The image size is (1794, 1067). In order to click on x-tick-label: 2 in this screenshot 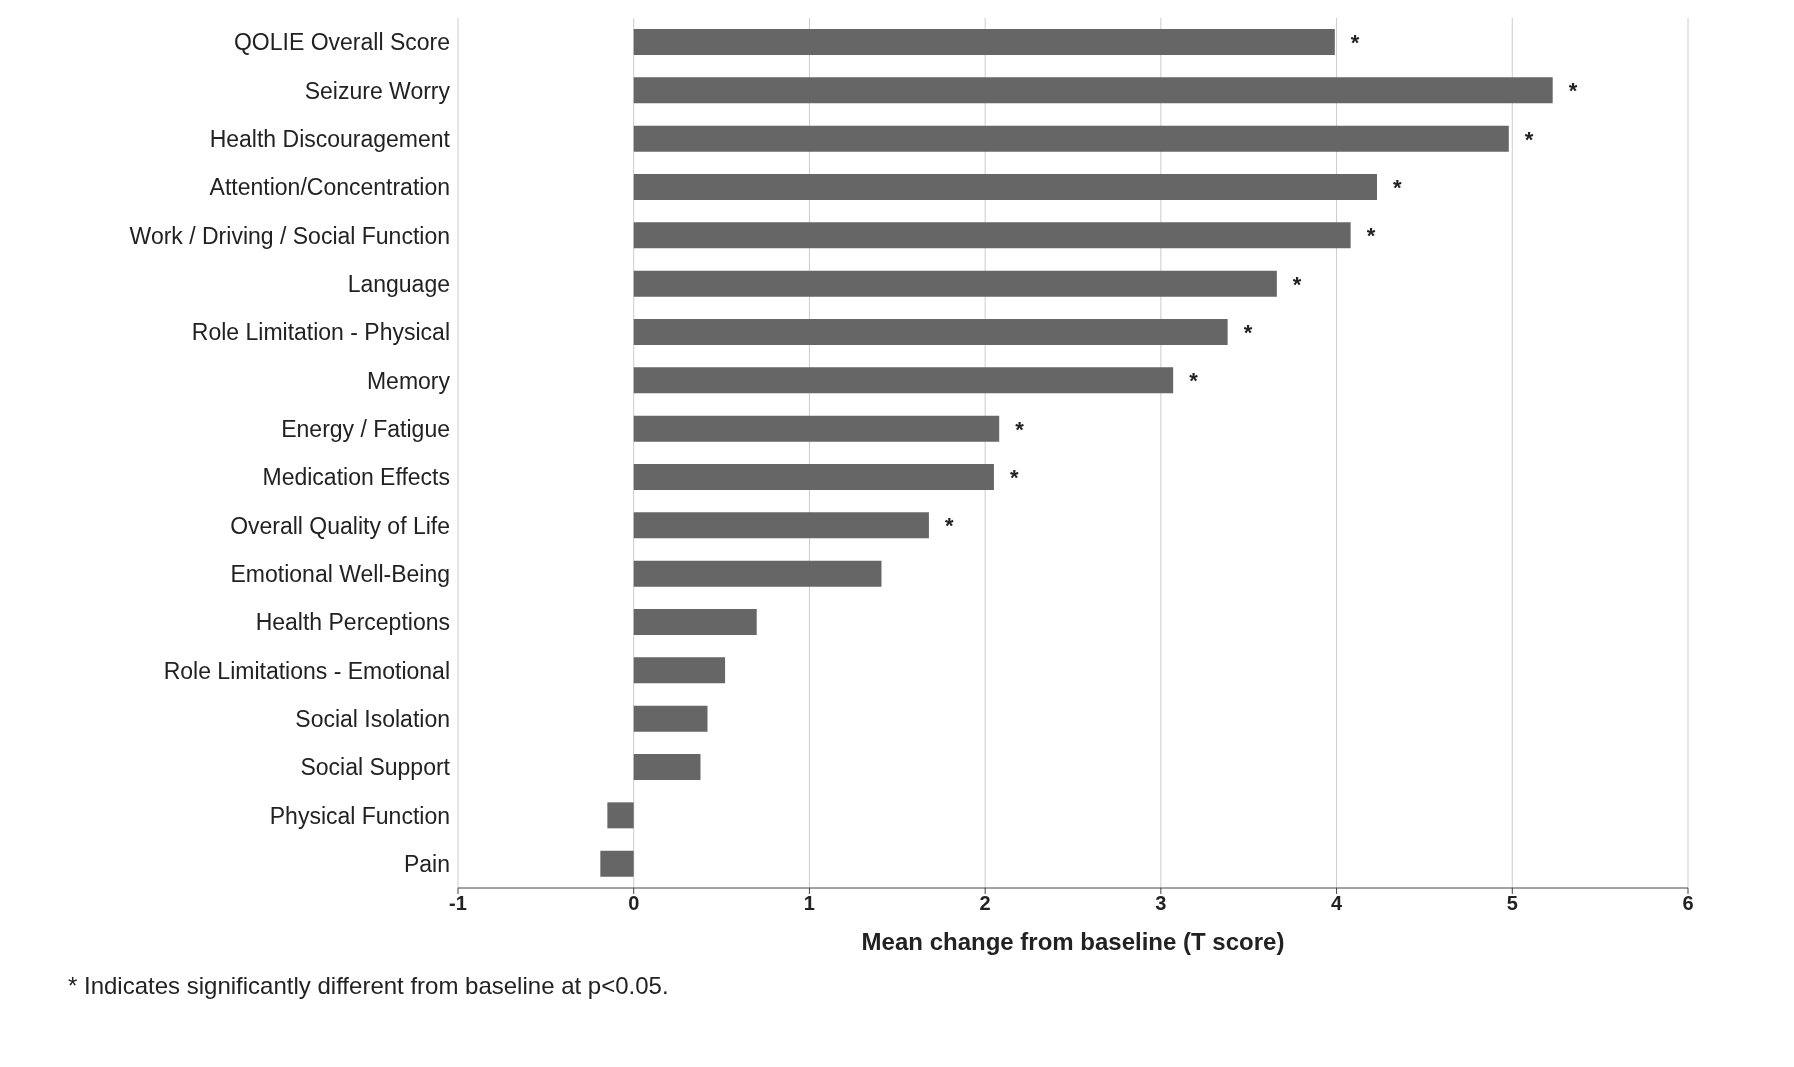, I will do `click(985, 903)`.